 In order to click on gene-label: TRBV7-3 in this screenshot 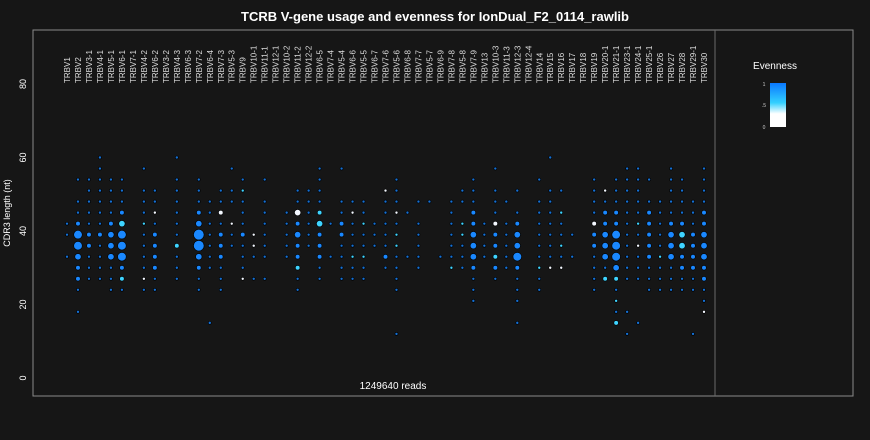, I will do `click(221, 66)`.